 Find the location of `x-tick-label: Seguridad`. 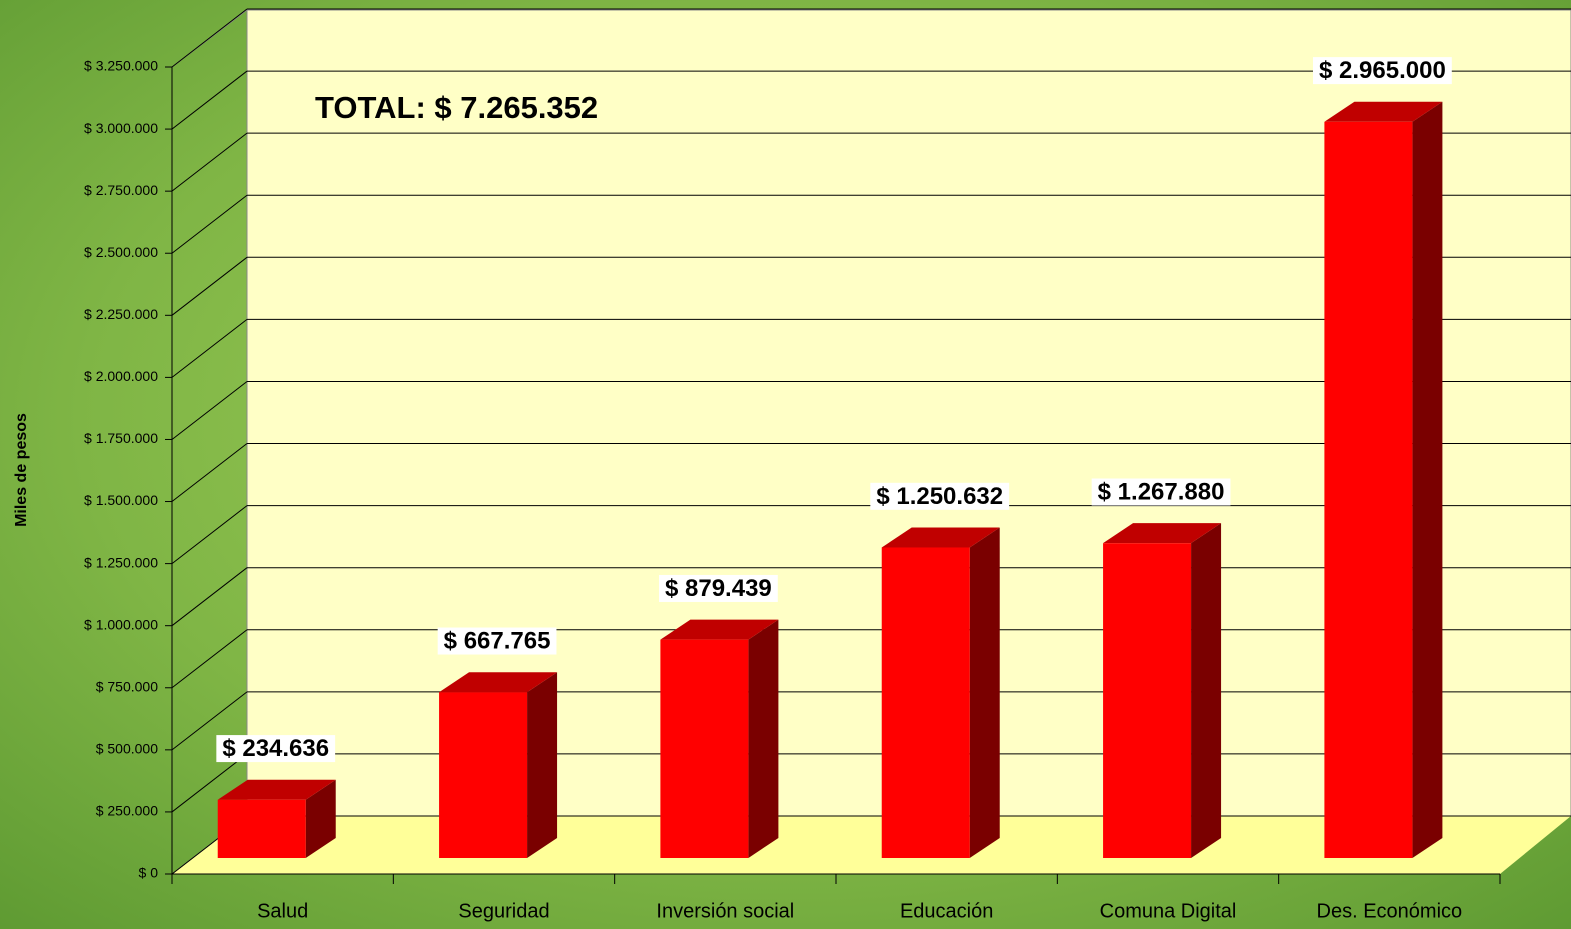

x-tick-label: Seguridad is located at coordinates (503, 911).